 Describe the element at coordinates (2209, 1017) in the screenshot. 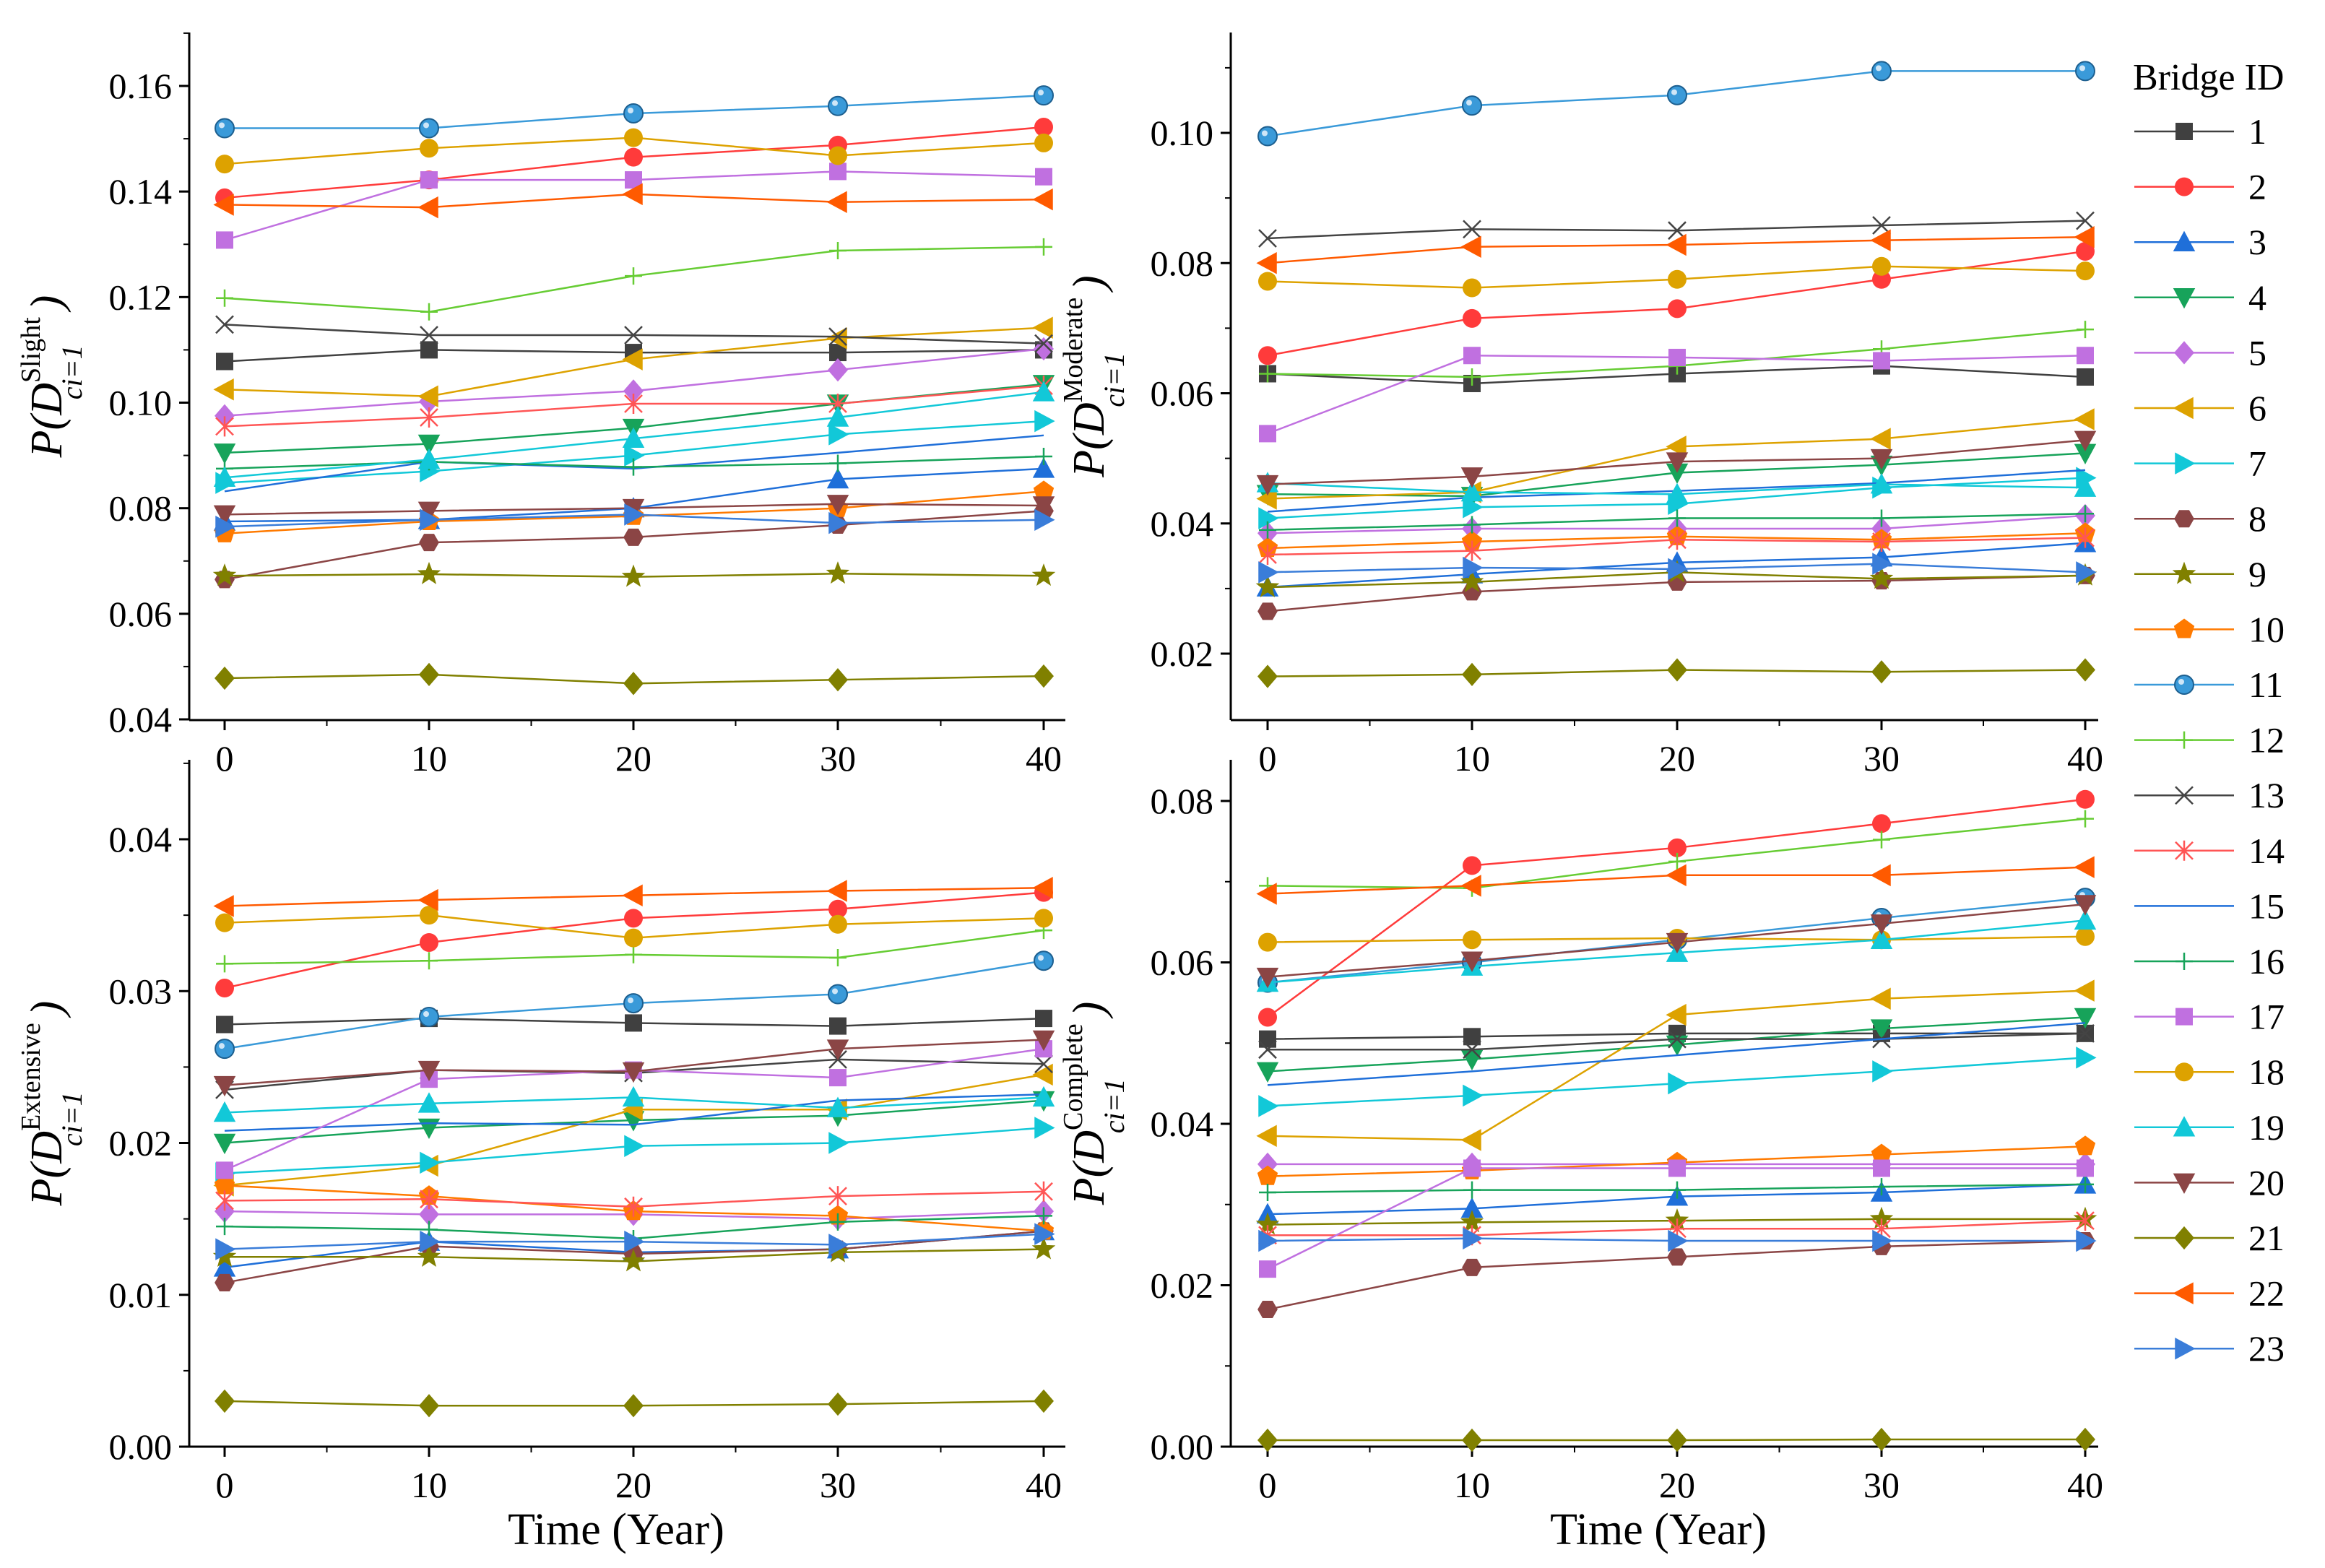

I see `legend-item-17: 17` at that location.